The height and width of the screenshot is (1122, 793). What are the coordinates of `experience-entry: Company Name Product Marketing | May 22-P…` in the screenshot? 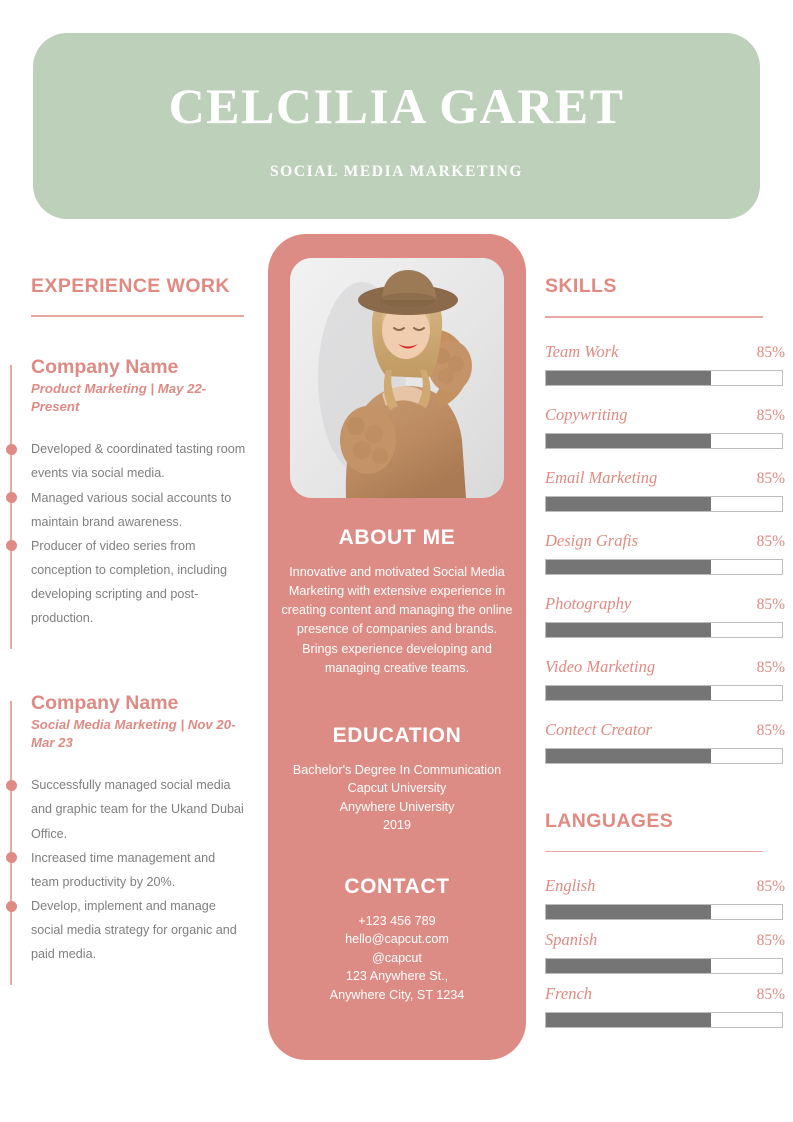 It's located at (131, 502).